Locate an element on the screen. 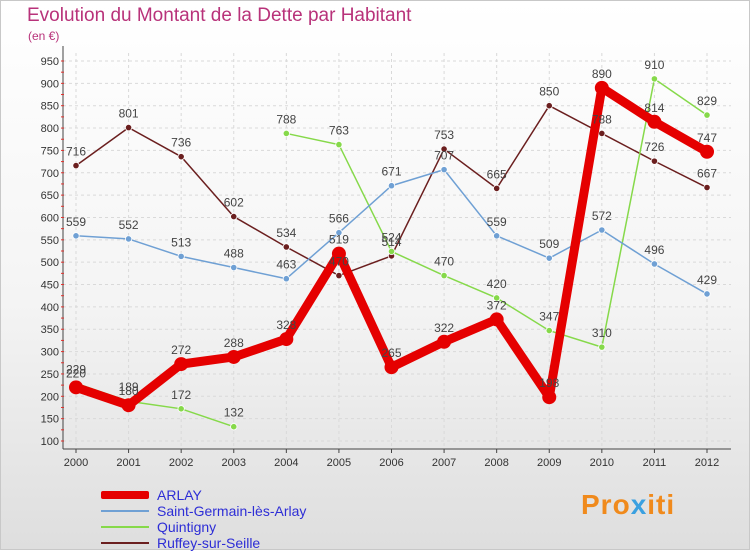 Image resolution: width=750 pixels, height=551 pixels. x-tick-label: 2004 is located at coordinates (286, 463).